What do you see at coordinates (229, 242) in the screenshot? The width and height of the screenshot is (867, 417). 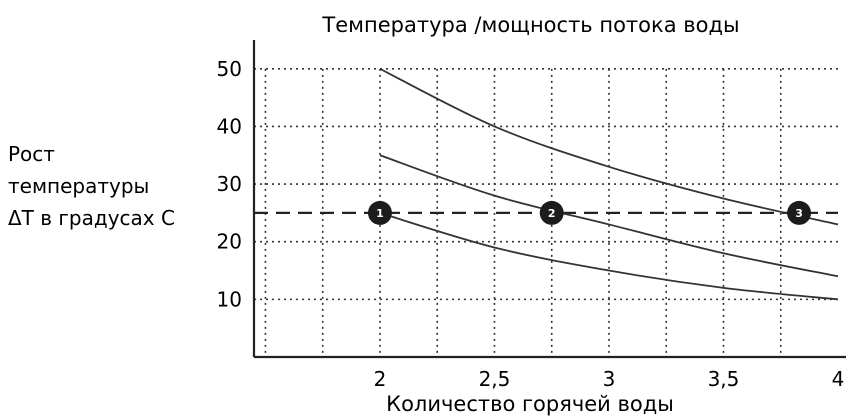 I see `y-tick-label: 20` at bounding box center [229, 242].